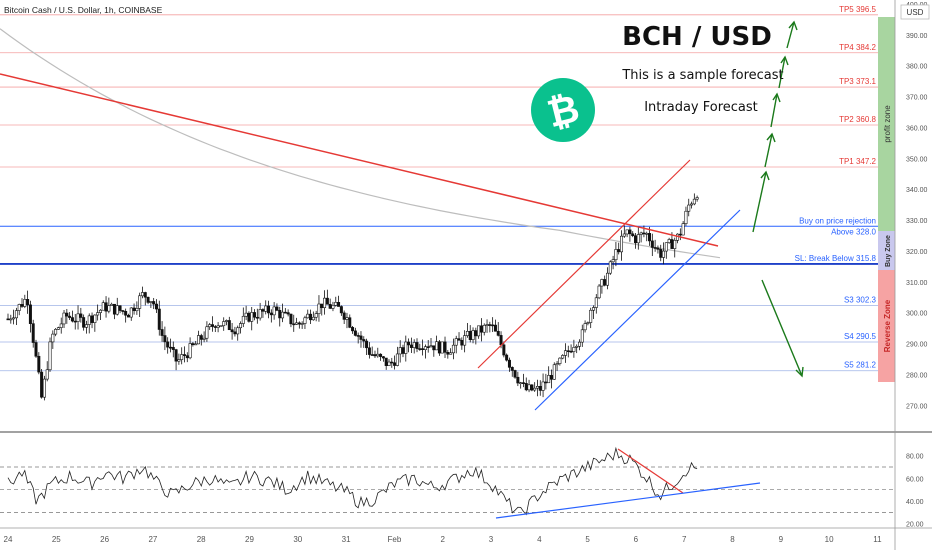  What do you see at coordinates (886, 250) in the screenshot?
I see `buy-zone` at bounding box center [886, 250].